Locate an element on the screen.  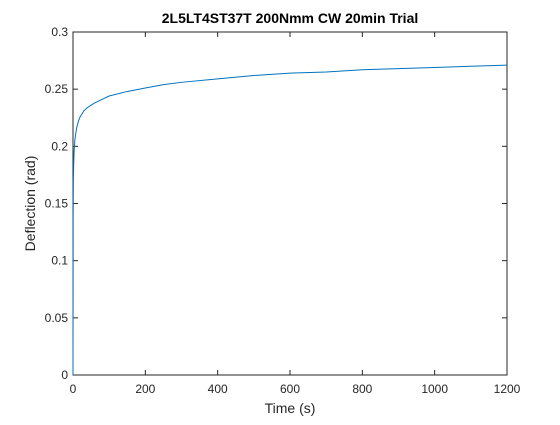
x-tick-label: 1000 is located at coordinates (434, 389).